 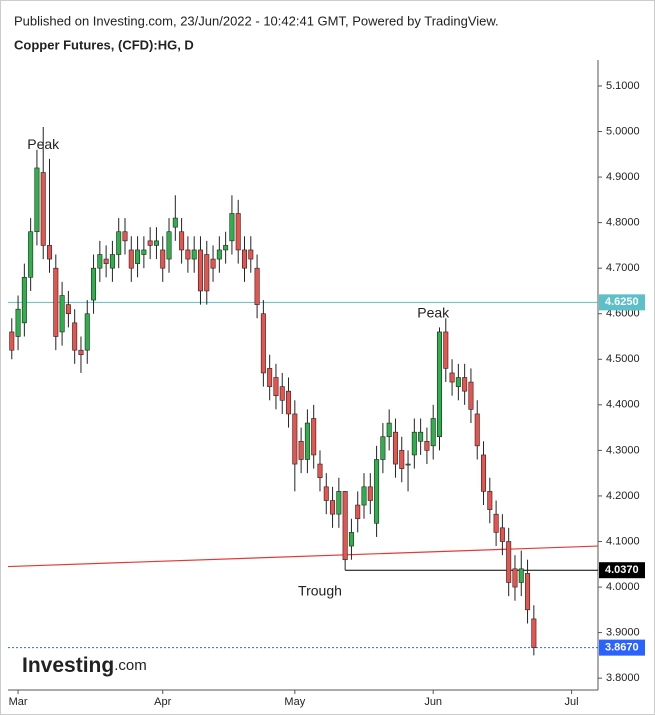 What do you see at coordinates (303, 556) in the screenshot?
I see `trendline` at bounding box center [303, 556].